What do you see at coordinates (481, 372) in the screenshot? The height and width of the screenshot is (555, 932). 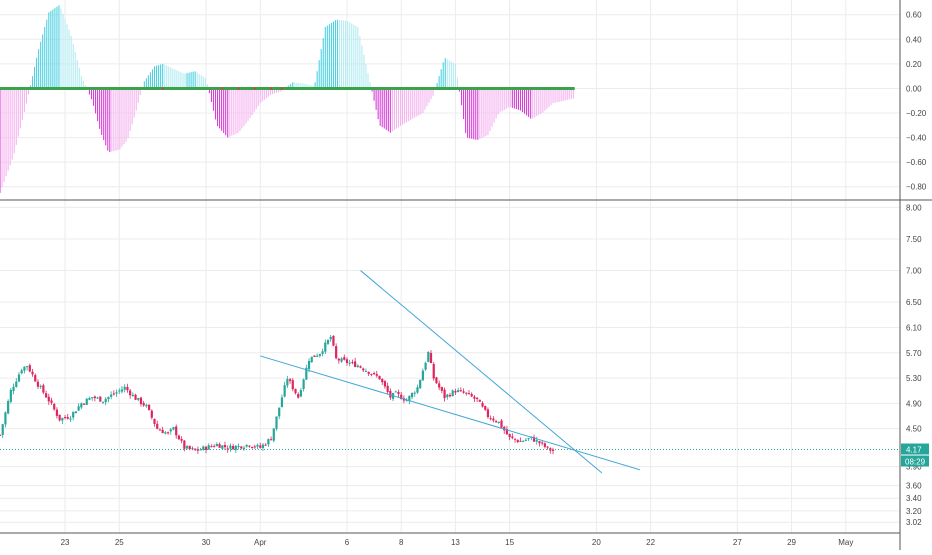 I see `trendline` at bounding box center [481, 372].